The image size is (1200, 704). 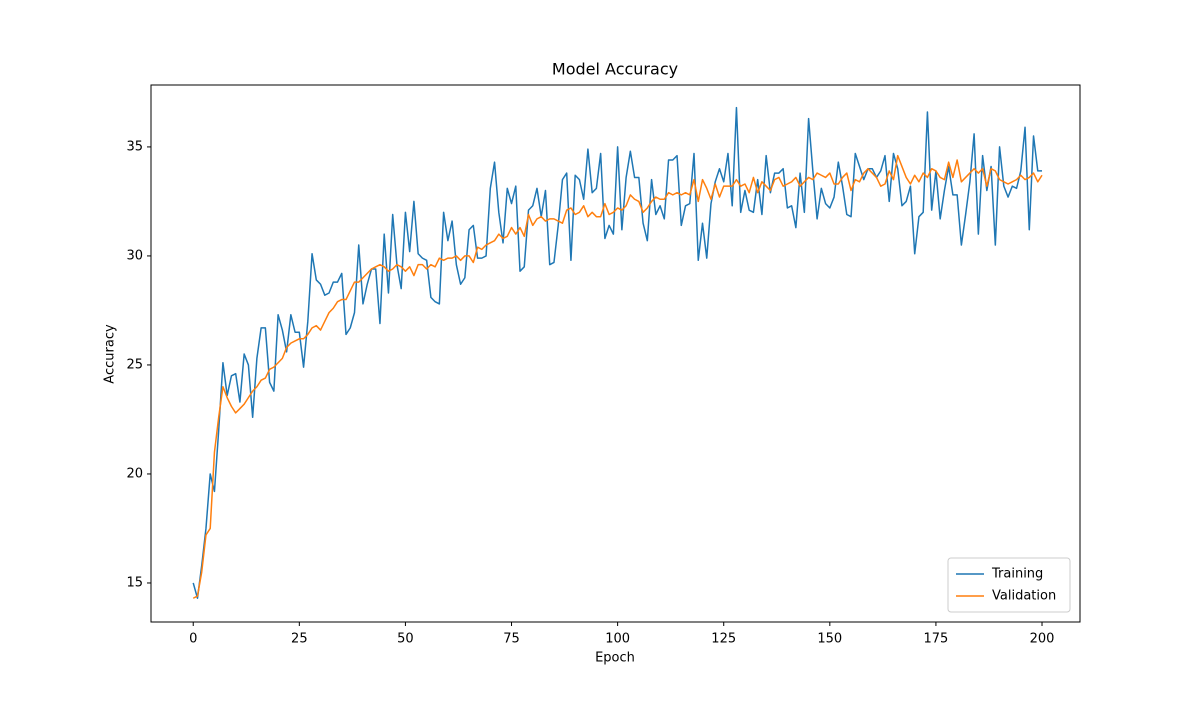 I want to click on y-tick-label: 30, so click(x=134, y=255).